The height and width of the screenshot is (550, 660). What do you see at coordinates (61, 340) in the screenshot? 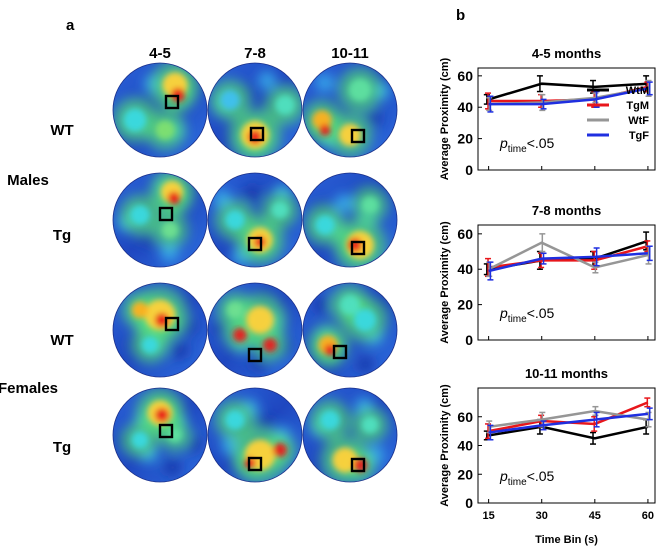
I see `row-label-wt-females: WT` at bounding box center [61, 340].